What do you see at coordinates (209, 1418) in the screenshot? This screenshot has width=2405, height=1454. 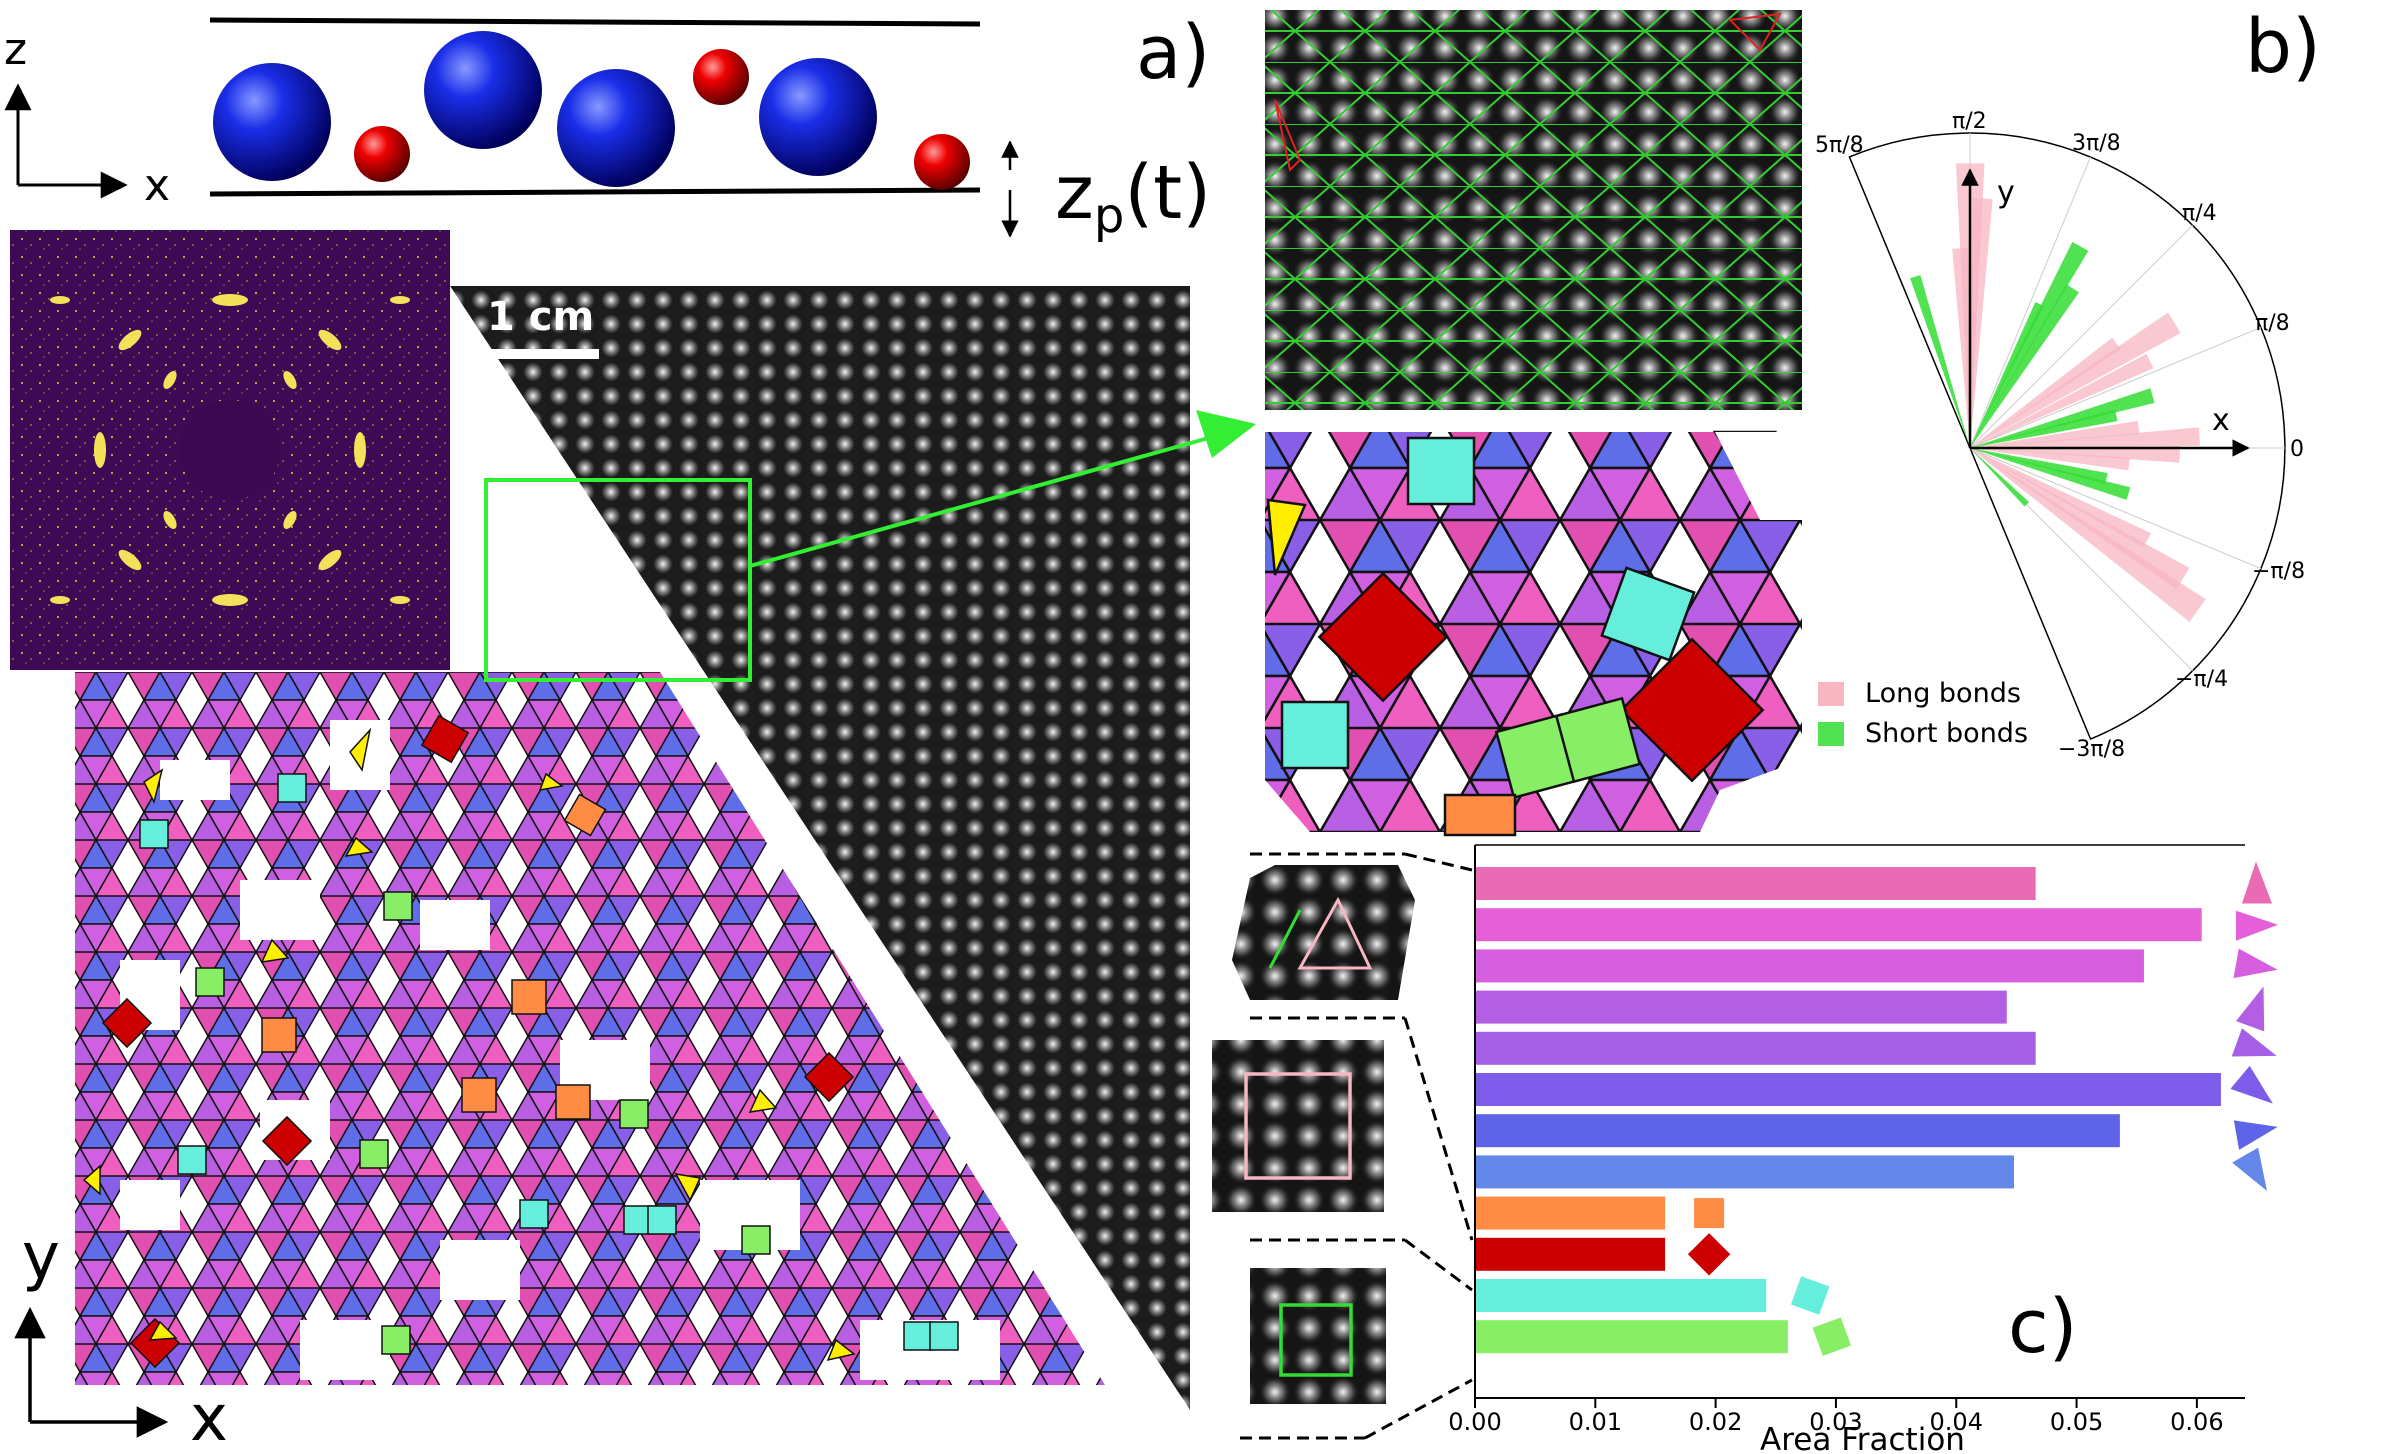 I see `x-axis-label-bottom: x` at bounding box center [209, 1418].